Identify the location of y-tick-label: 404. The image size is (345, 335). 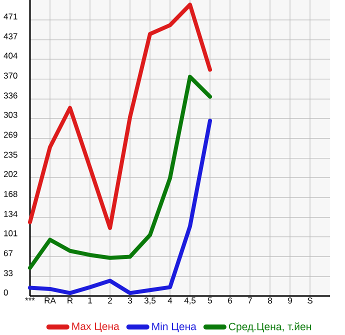
(11, 55).